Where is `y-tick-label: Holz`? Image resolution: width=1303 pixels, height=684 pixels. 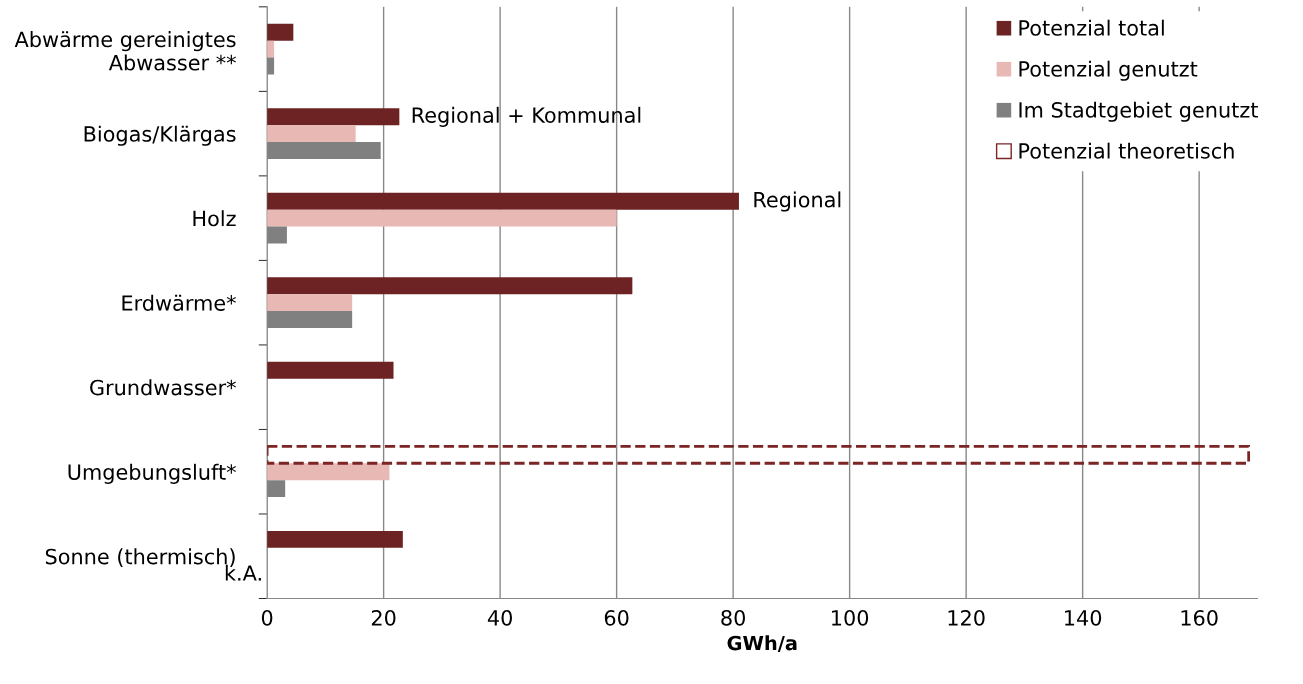
y-tick-label: Holz is located at coordinates (214, 218).